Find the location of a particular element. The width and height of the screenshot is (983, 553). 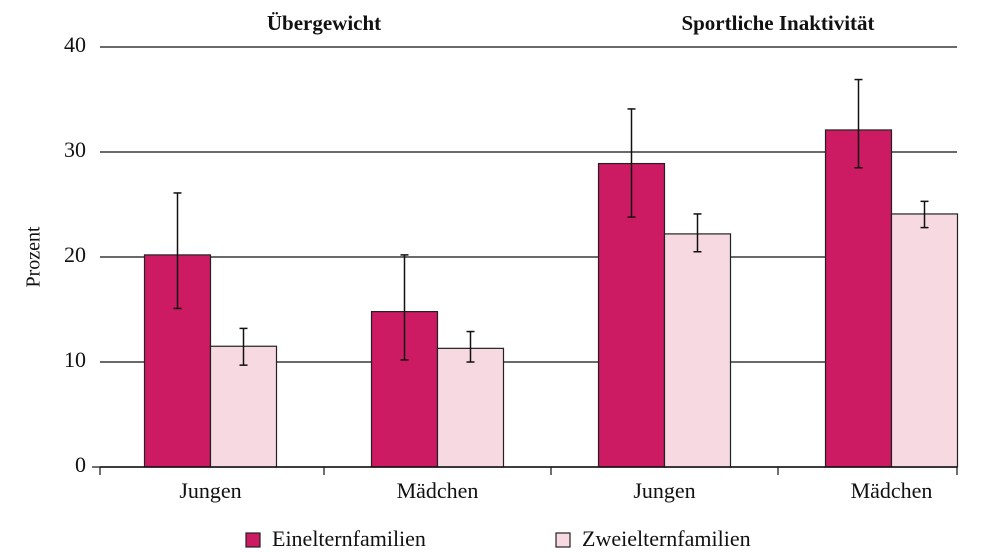

group-label: Übergewicht is located at coordinates (324, 23).